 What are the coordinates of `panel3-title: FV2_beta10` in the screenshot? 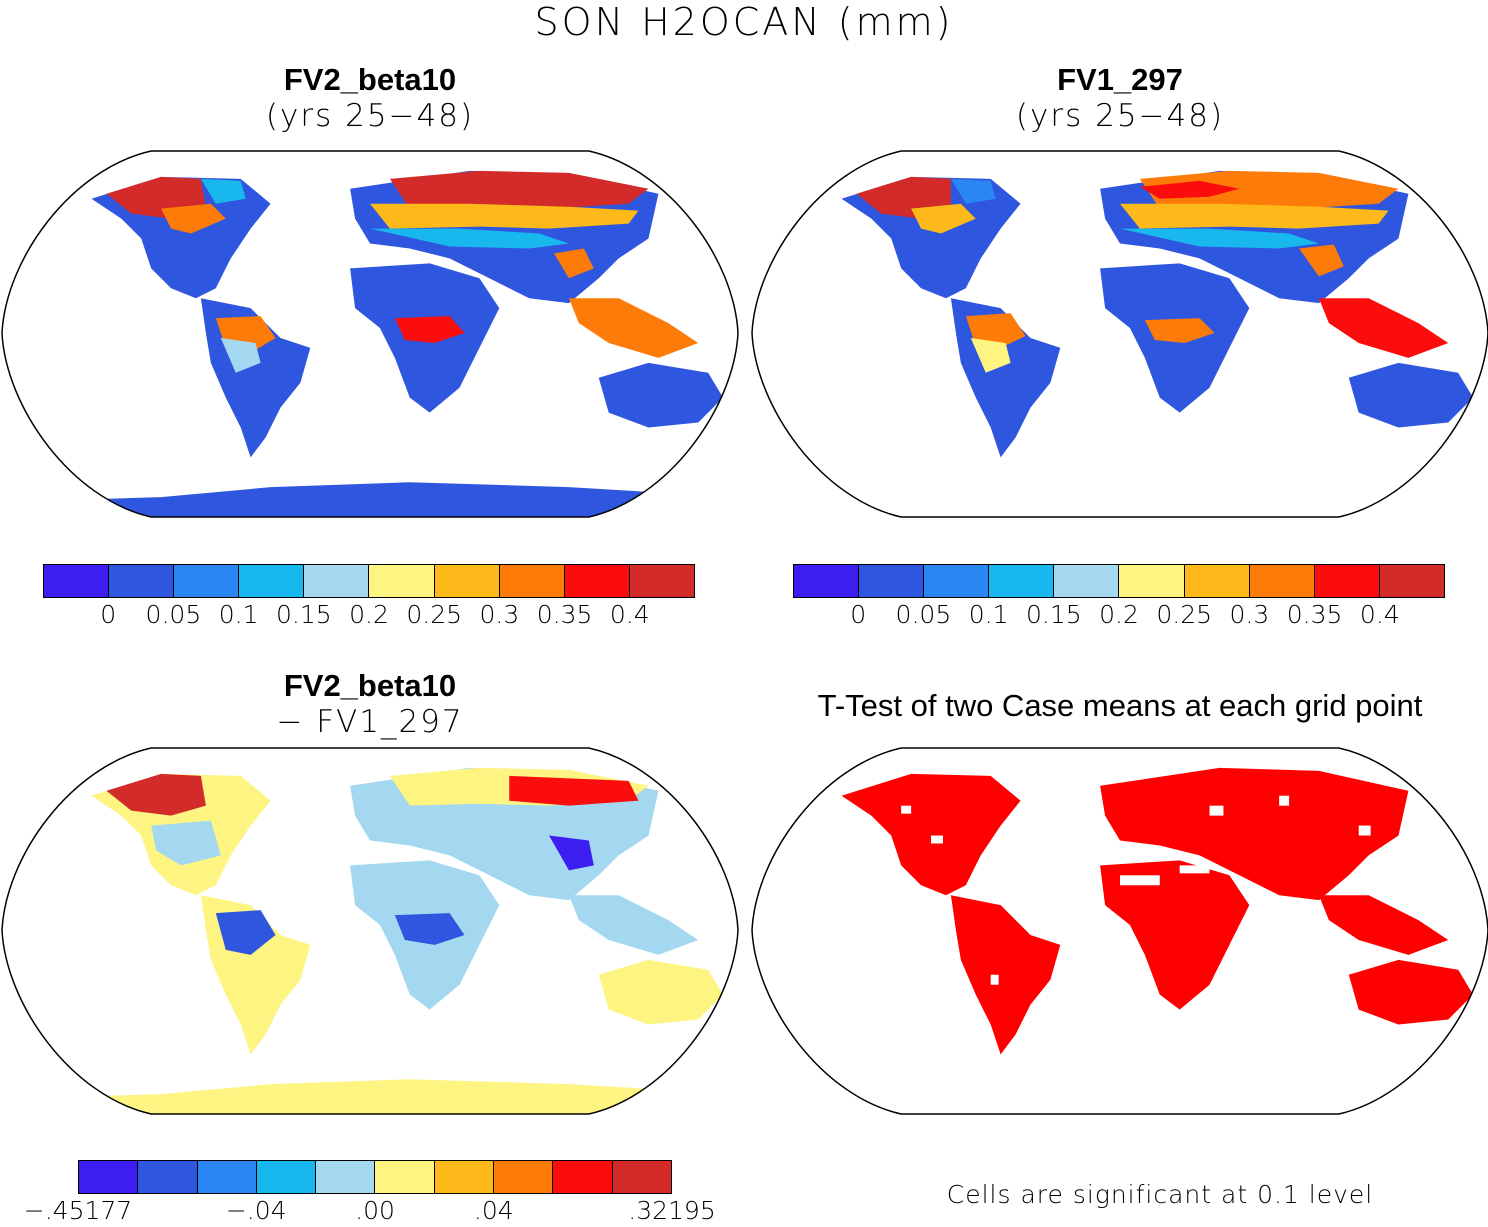 It's located at (370, 685).